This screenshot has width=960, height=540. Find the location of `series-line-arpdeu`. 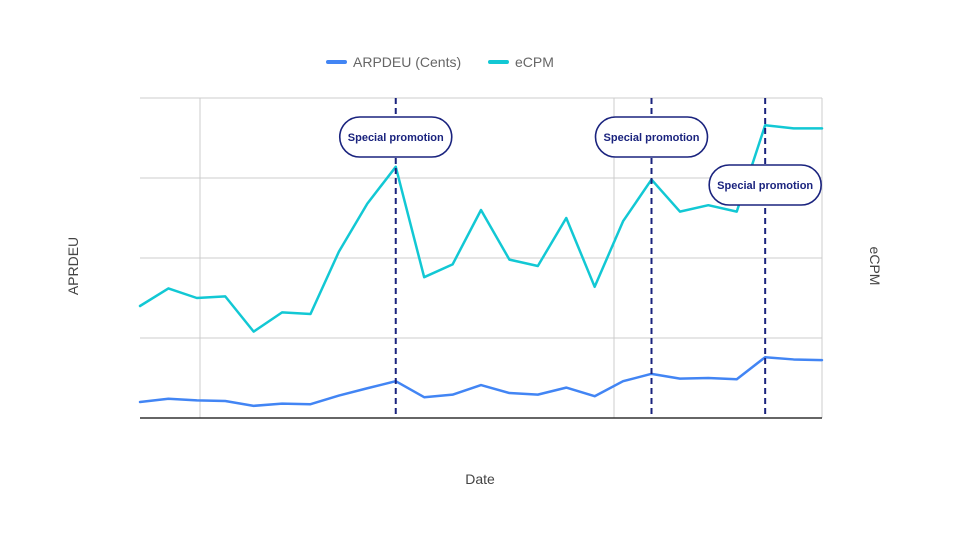

series-line-arpdeu is located at coordinates (481, 381).